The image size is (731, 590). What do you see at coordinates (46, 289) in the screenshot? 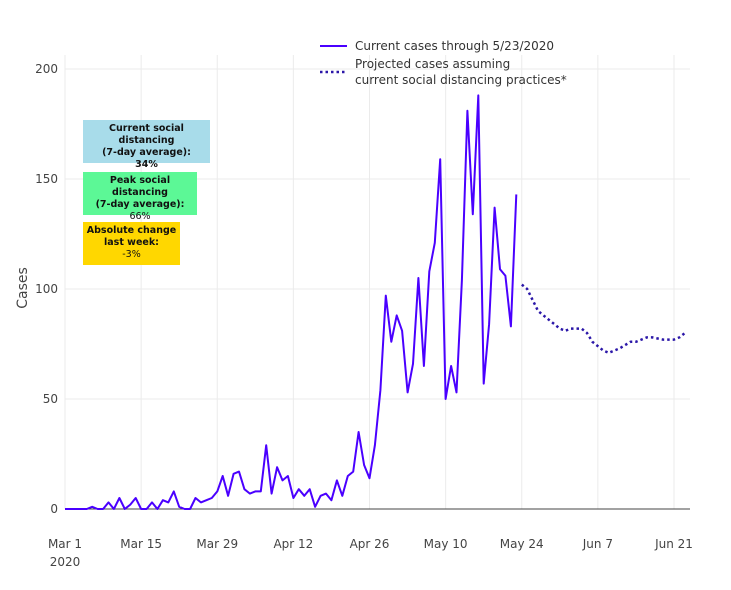
I see `y-tick-label: 100` at bounding box center [46, 289].